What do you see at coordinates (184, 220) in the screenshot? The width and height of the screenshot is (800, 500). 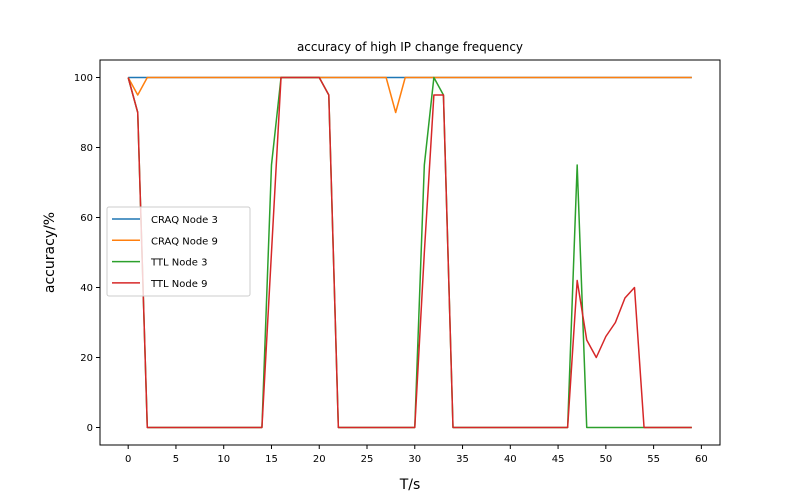 I see `legend-label-craq-node-3: CRAQ Node 3` at bounding box center [184, 220].